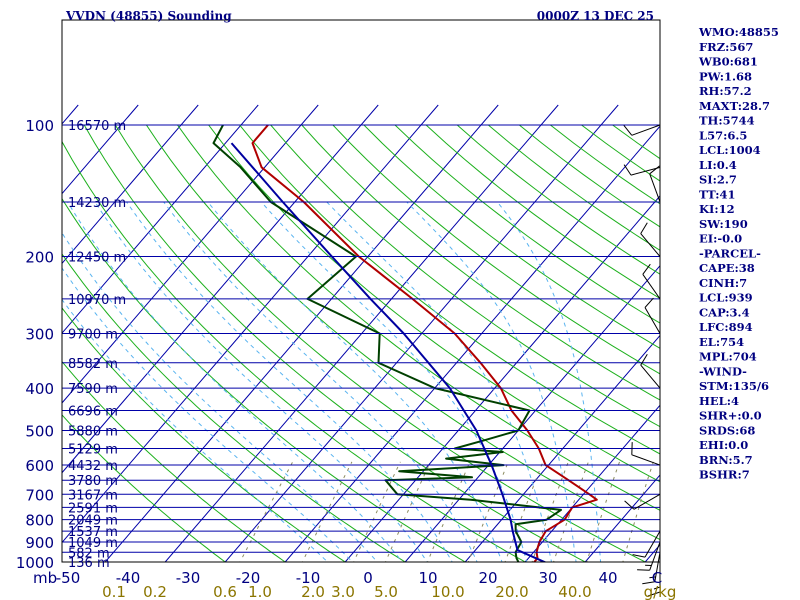 Image resolution: width=800 pixels, height=600 pixels. I want to click on chart-title-time: 0000Z 13 DEC 25, so click(595, 16).